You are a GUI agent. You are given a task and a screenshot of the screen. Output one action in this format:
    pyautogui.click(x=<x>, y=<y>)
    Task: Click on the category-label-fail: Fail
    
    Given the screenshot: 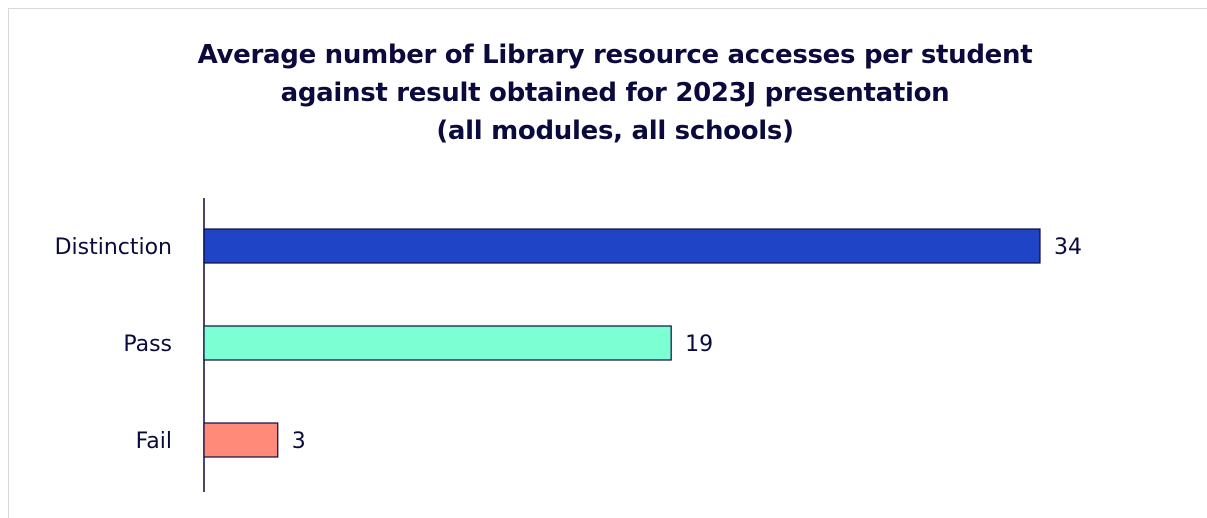 What is the action you would take?
    pyautogui.click(x=154, y=441)
    